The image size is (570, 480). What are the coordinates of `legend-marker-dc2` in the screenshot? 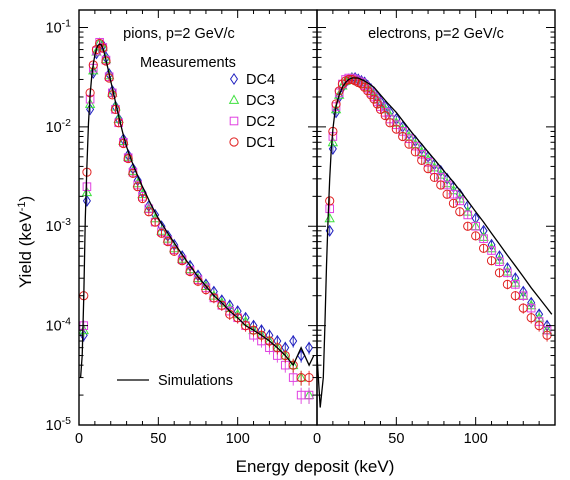 It's located at (234, 121).